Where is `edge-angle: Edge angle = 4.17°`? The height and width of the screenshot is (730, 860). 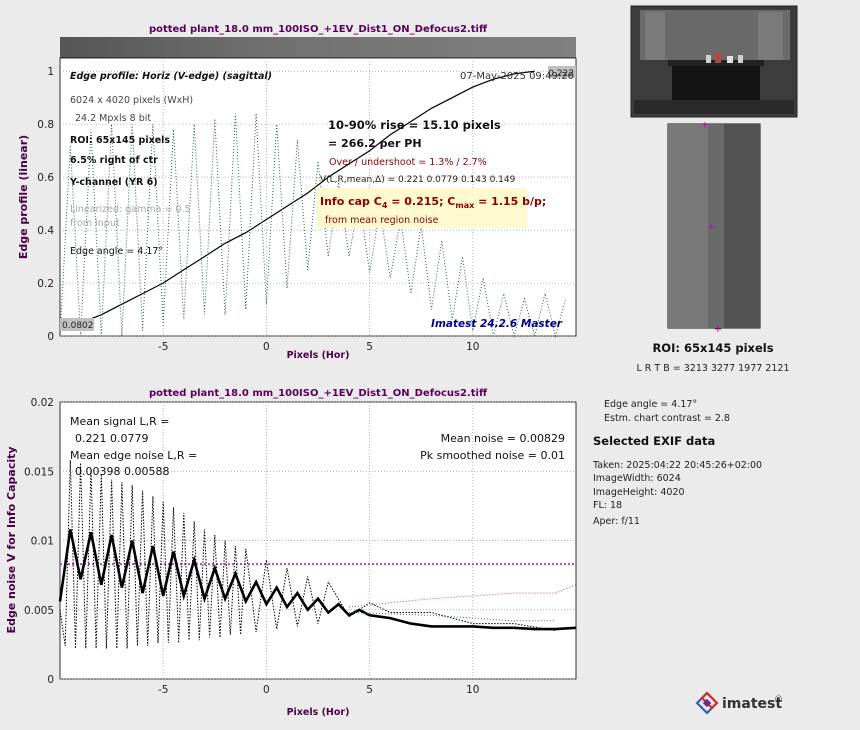
edge-angle: Edge angle = 4.17° is located at coordinates (116, 251).